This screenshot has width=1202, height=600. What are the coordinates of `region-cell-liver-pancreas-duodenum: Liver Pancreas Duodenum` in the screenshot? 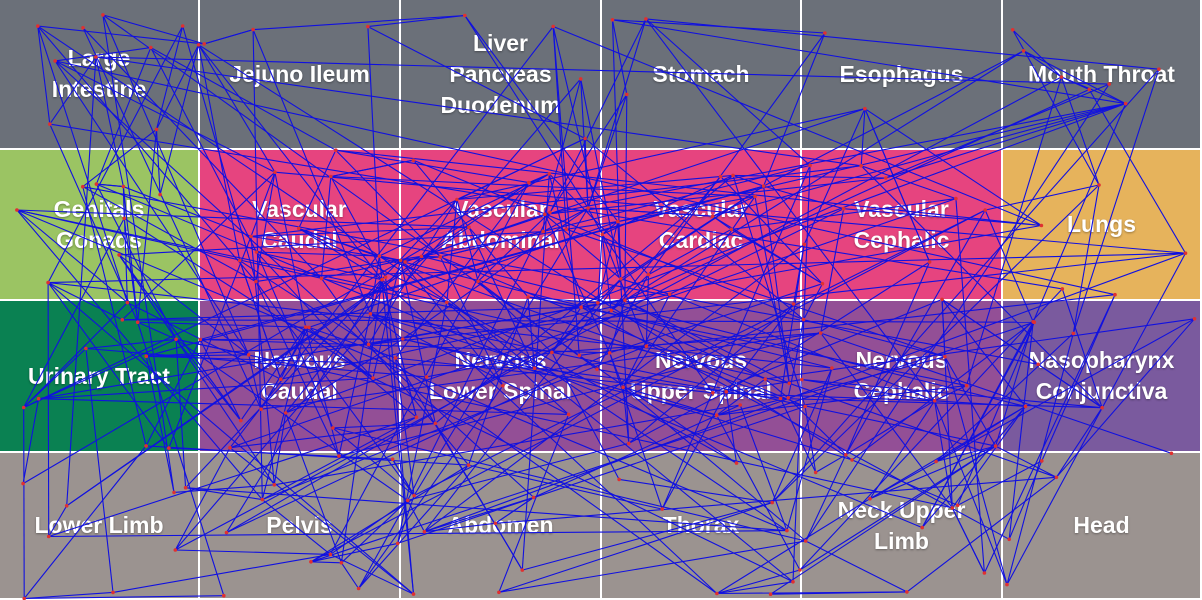 It's located at (501, 75).